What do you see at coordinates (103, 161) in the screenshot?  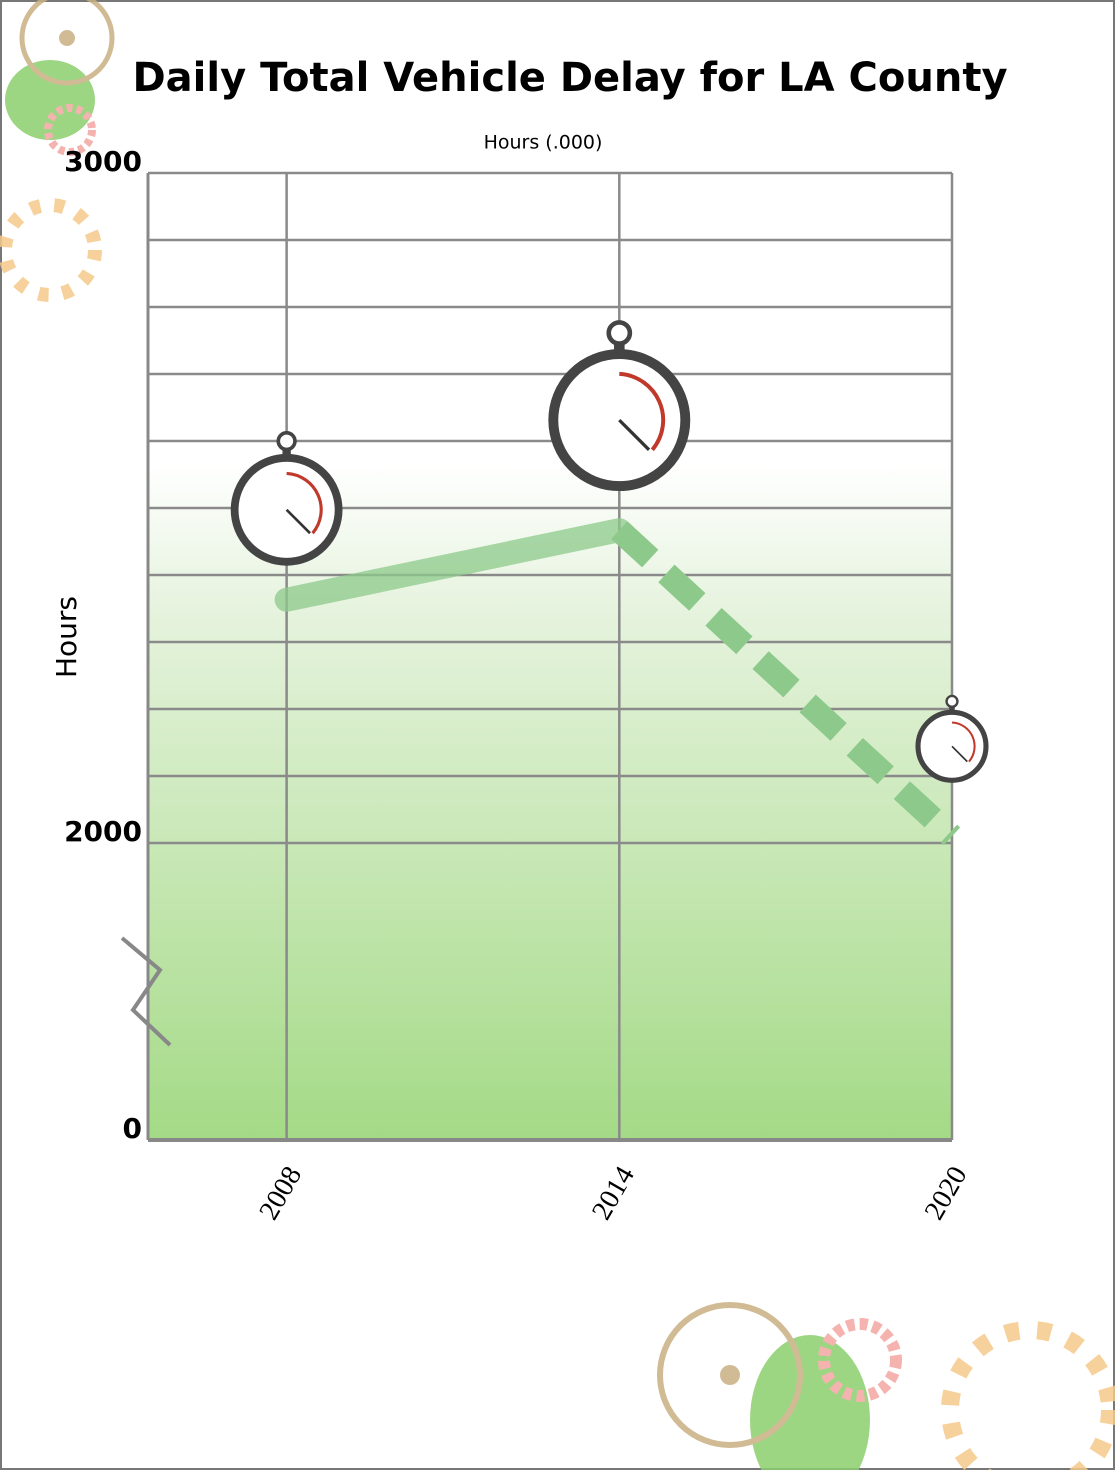 I see `y-tick-label: 3000` at bounding box center [103, 161].